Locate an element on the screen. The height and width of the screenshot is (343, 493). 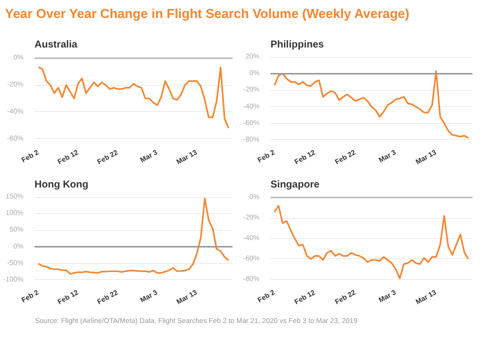
chart-title: Hong Kong is located at coordinates (61, 185).